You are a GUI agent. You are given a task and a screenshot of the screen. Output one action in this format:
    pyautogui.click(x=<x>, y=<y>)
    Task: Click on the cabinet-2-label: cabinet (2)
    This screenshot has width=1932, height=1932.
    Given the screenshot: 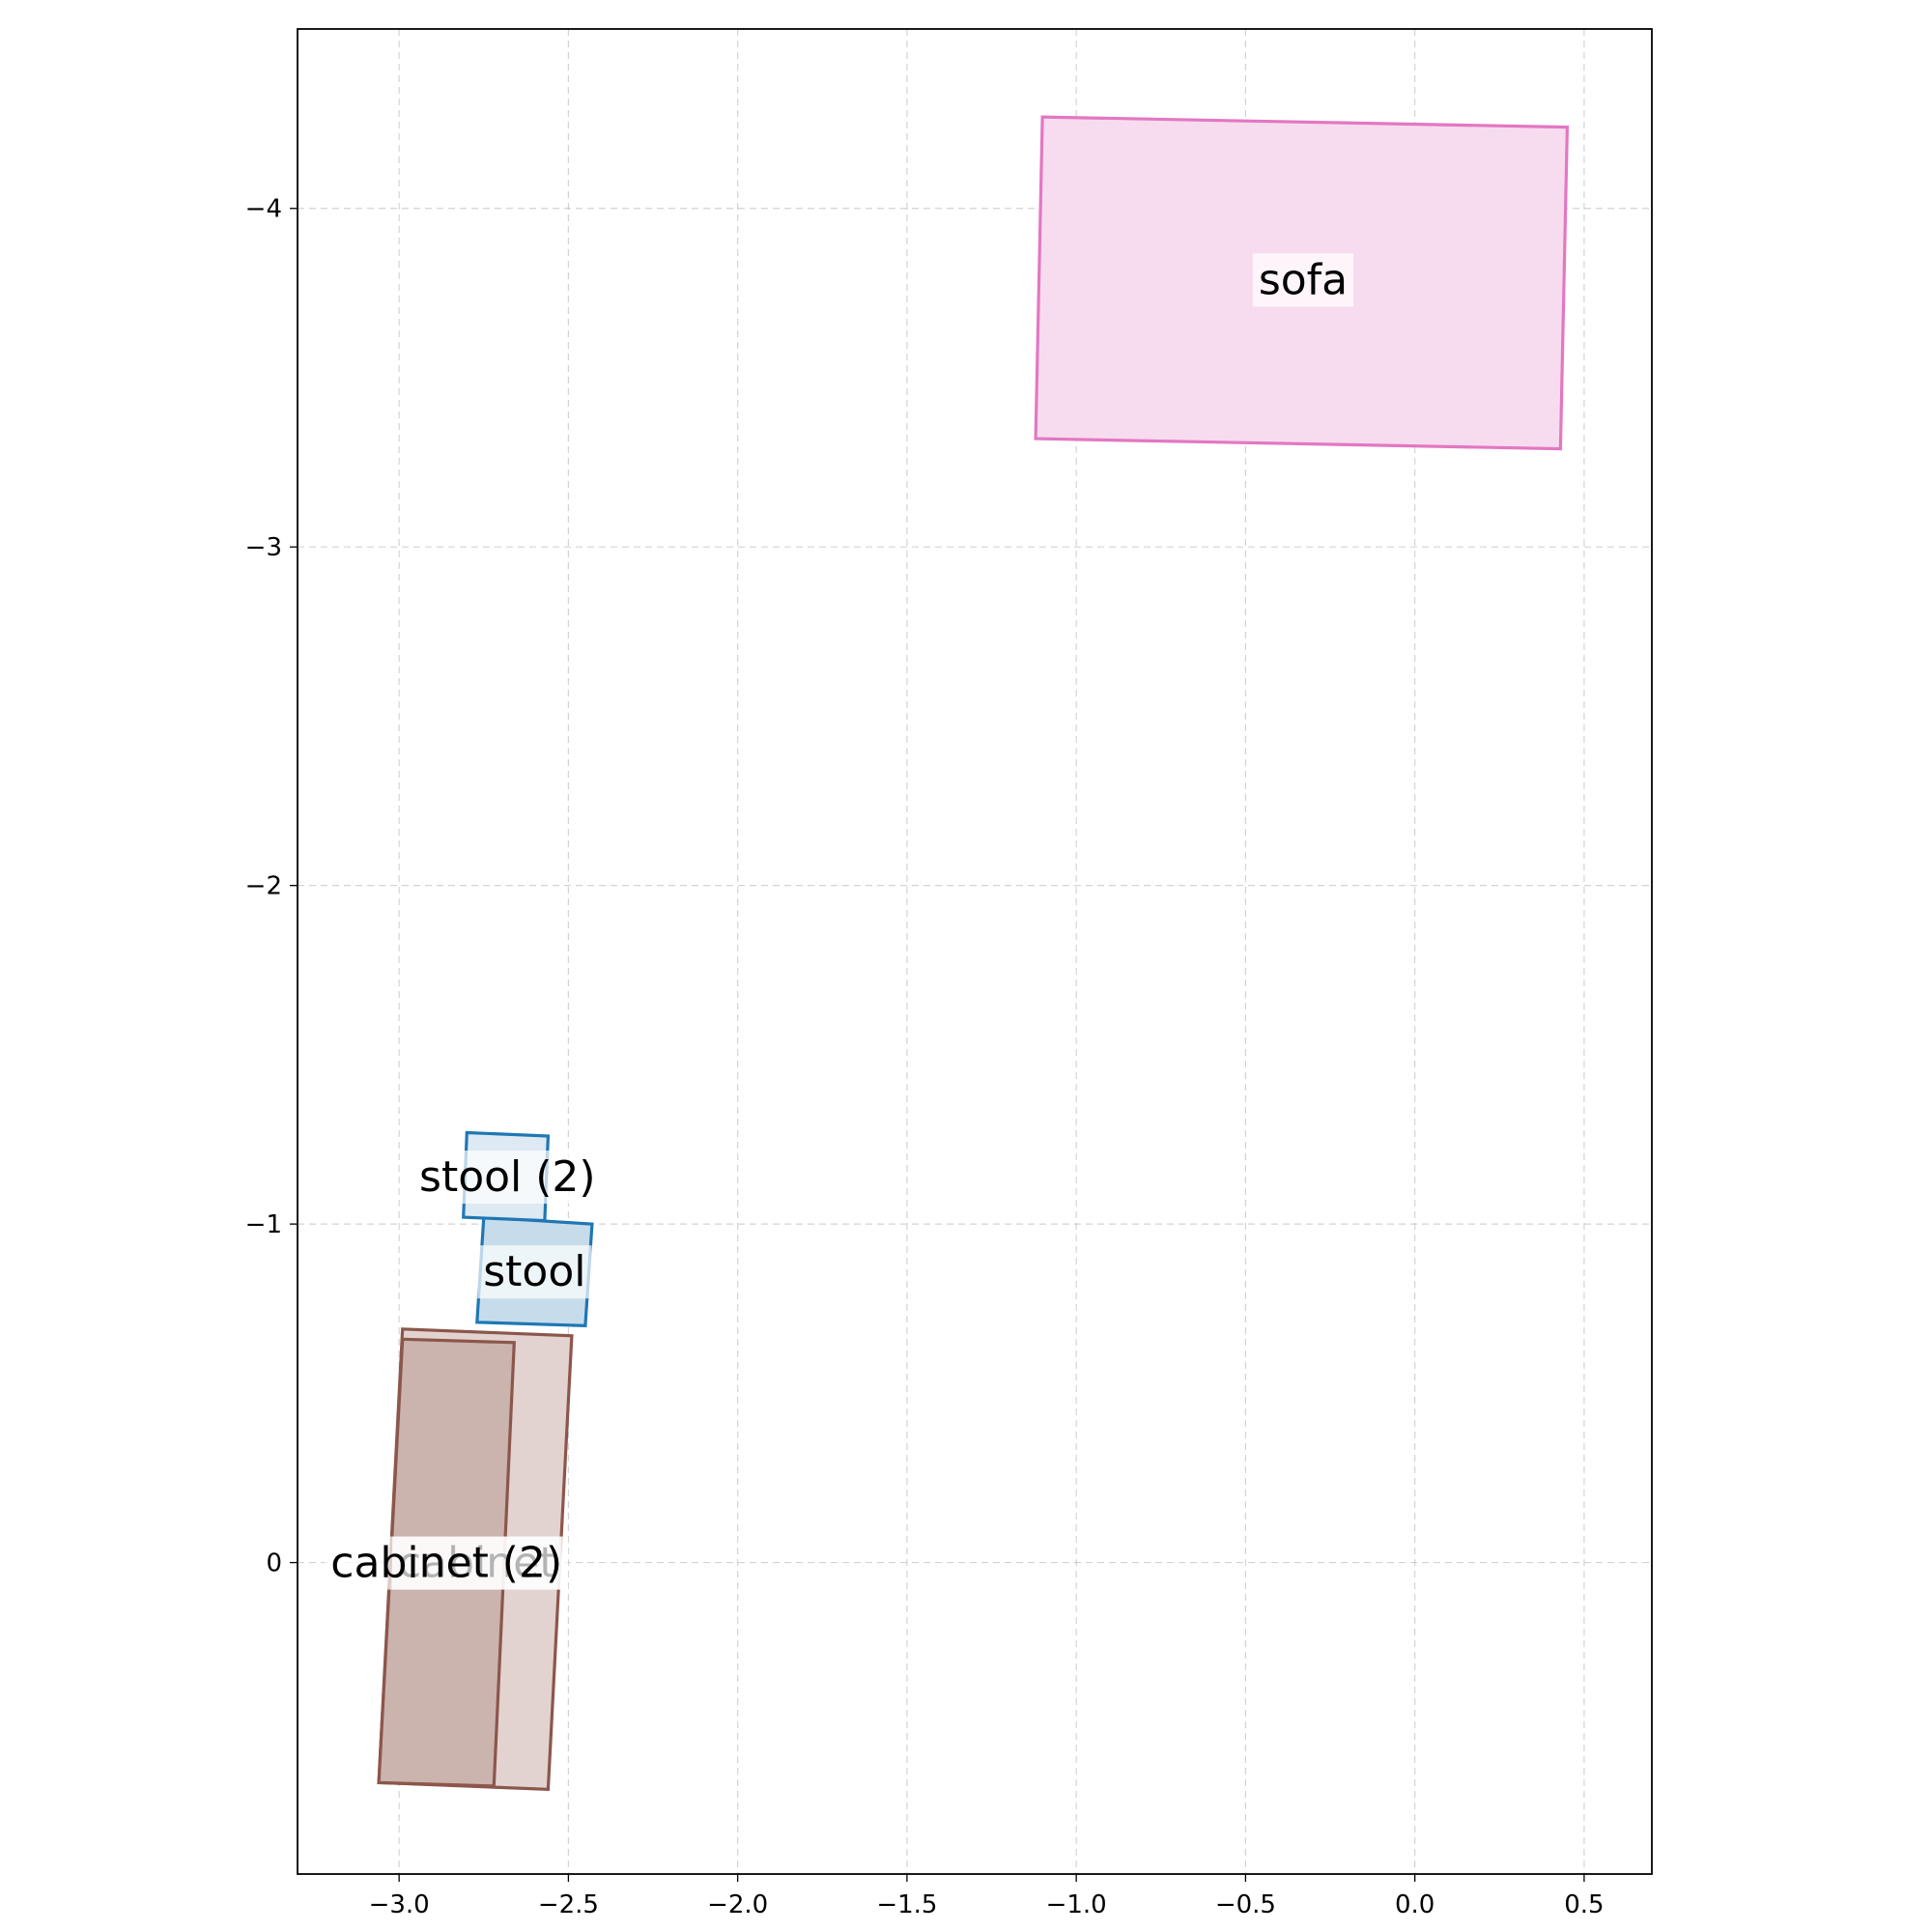 What is the action you would take?
    pyautogui.click(x=446, y=1563)
    